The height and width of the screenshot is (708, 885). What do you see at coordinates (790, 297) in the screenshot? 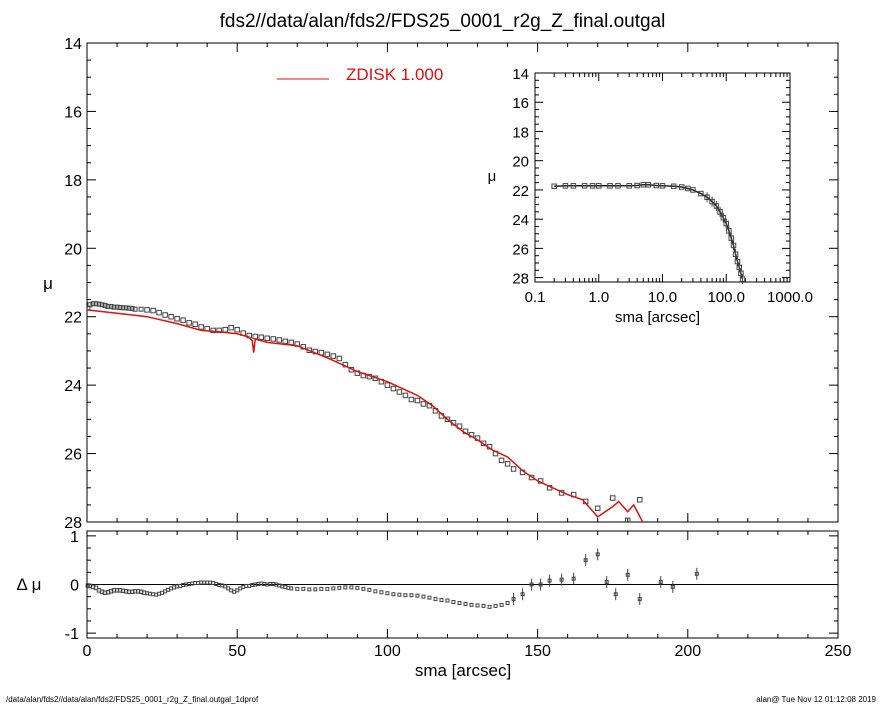
I see `inset-x-tick-label: 1000.0` at bounding box center [790, 297].